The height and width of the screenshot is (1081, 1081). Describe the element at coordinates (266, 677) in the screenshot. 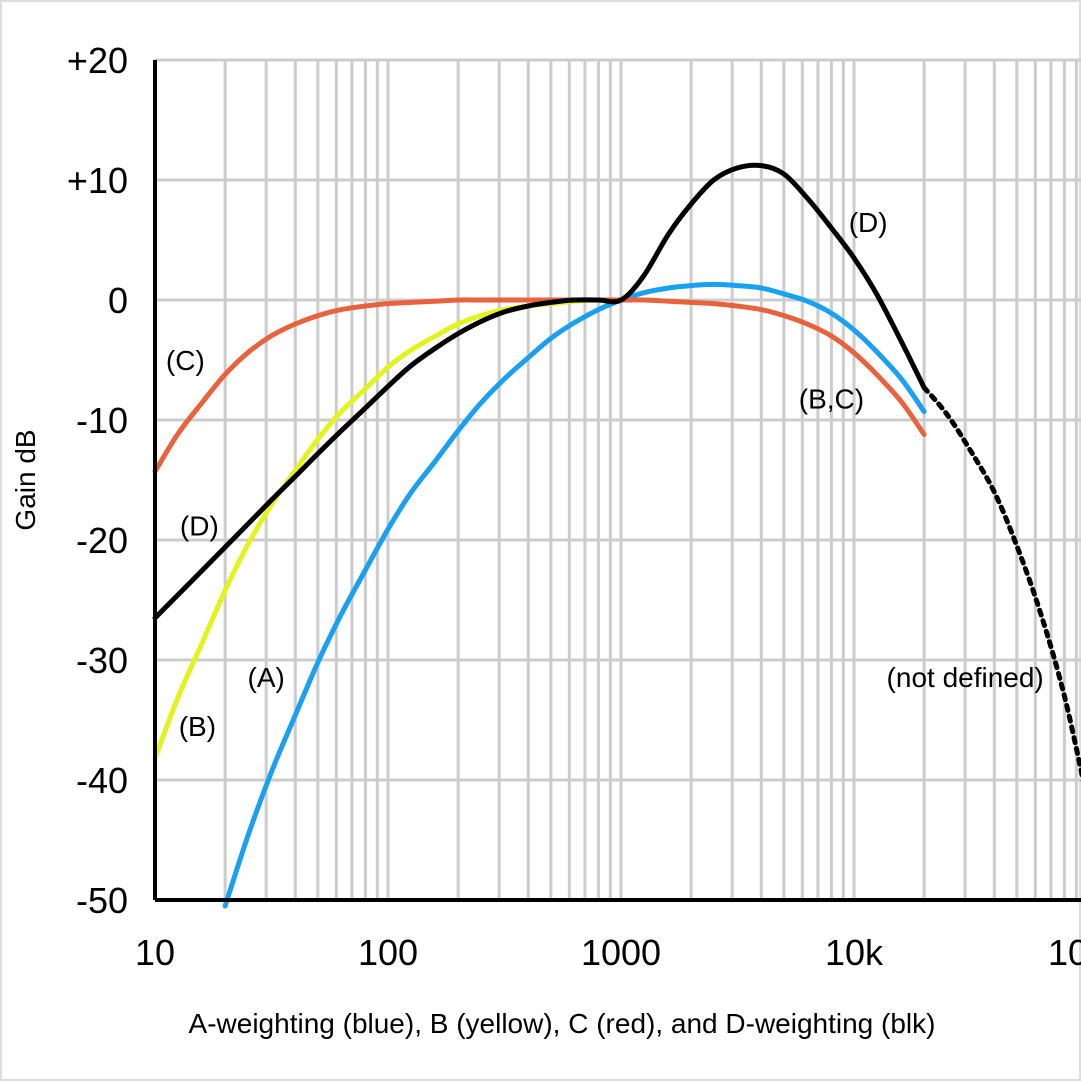

I see `annotation-label: (A)` at that location.